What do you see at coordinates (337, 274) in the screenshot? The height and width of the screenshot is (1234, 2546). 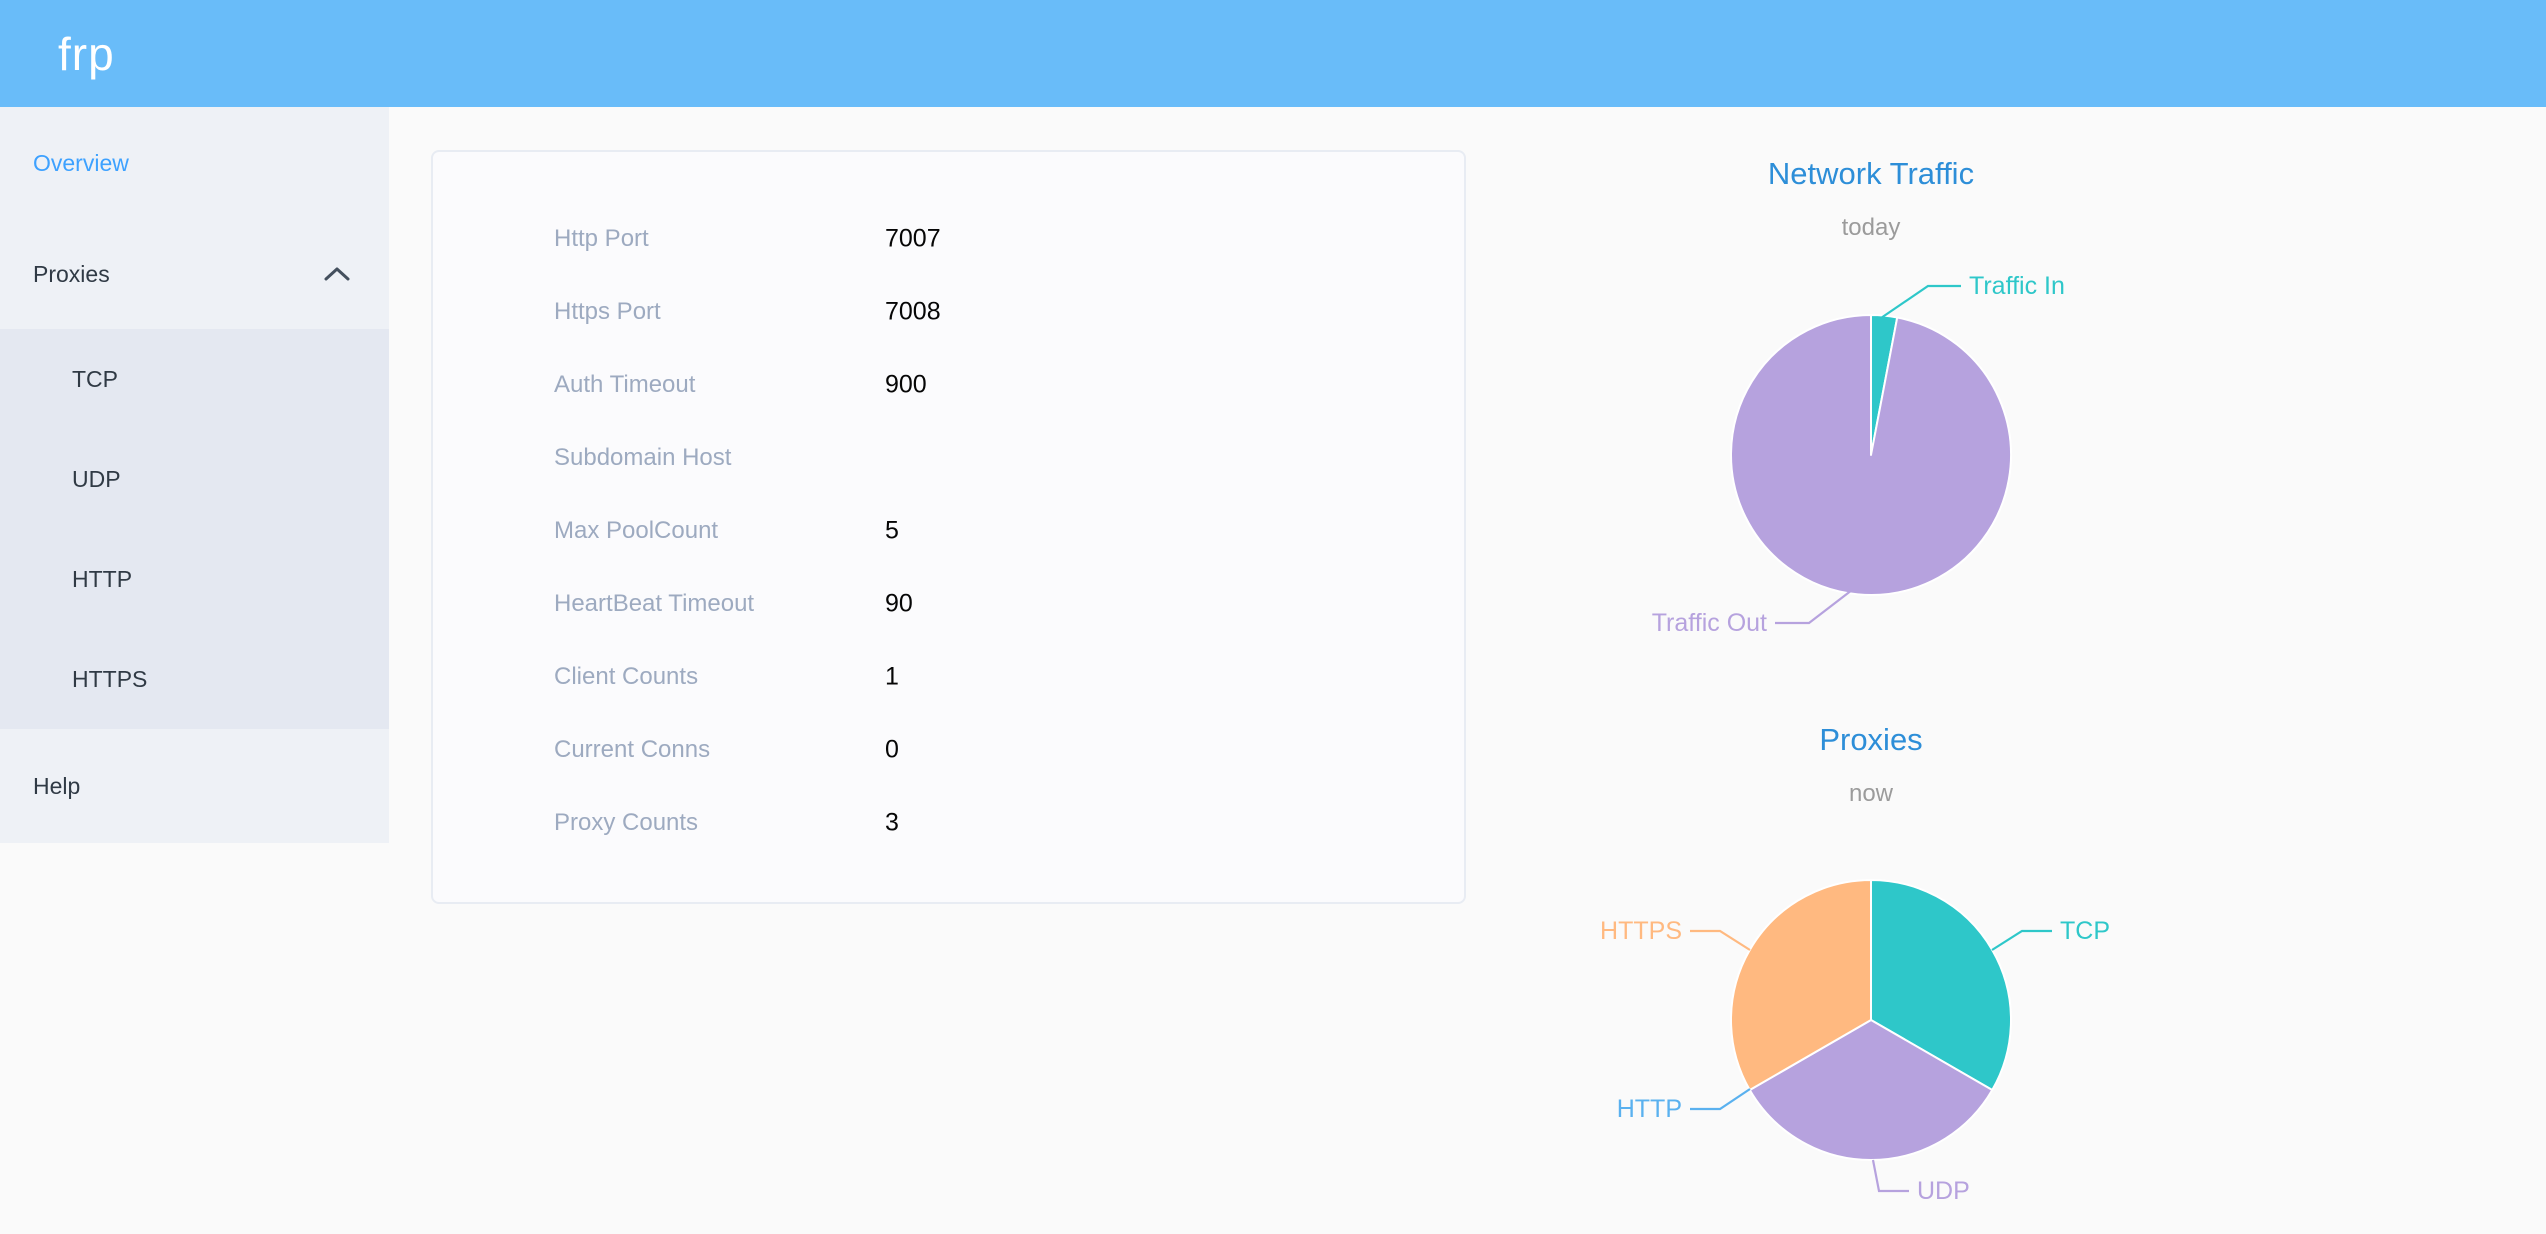 I see `chevron-up-icon` at bounding box center [337, 274].